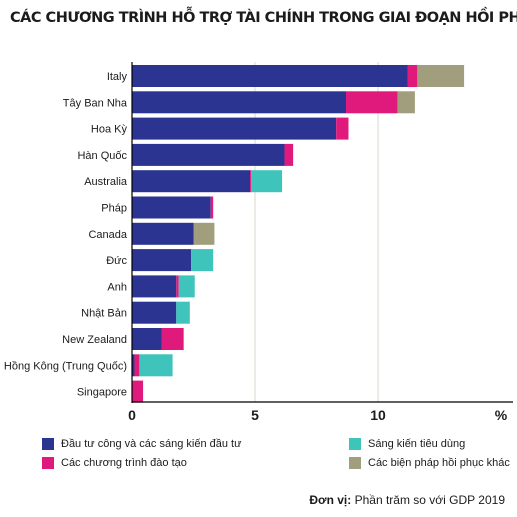  I want to click on category-label-1: Italy, so click(117, 77).